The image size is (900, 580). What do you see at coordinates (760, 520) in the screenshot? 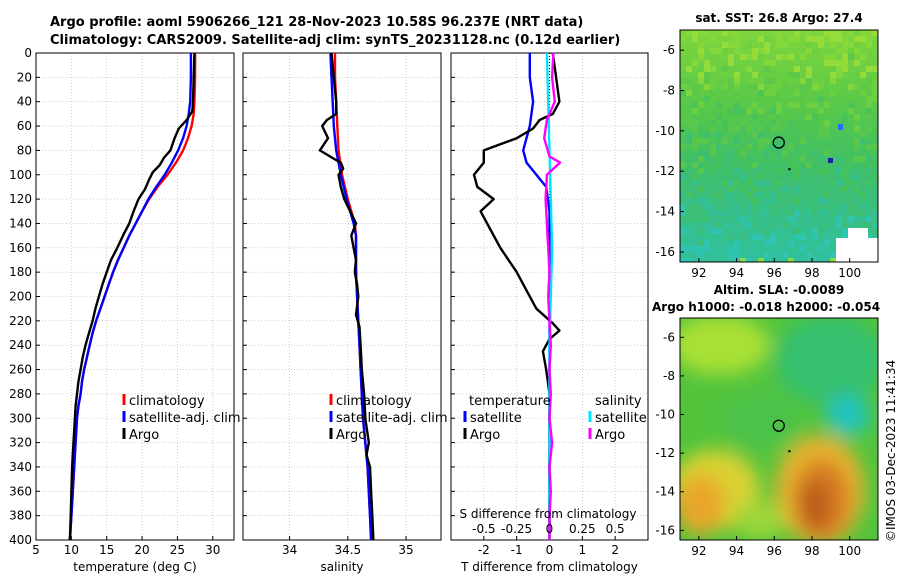
I see `sla-blob` at bounding box center [760, 520].